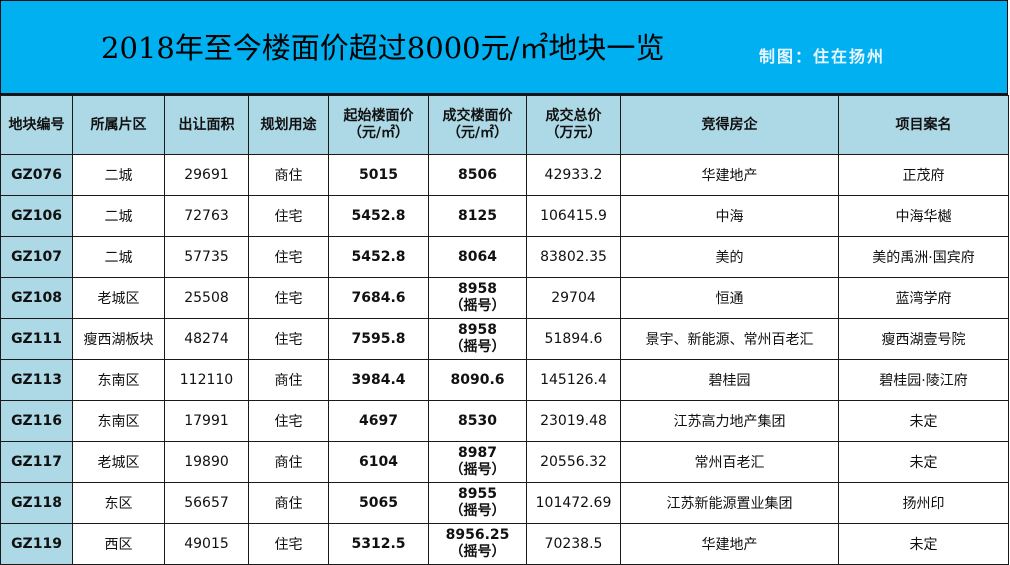 The width and height of the screenshot is (1010, 565). Describe the element at coordinates (206, 257) in the screenshot. I see `cell-area: 57735` at that location.